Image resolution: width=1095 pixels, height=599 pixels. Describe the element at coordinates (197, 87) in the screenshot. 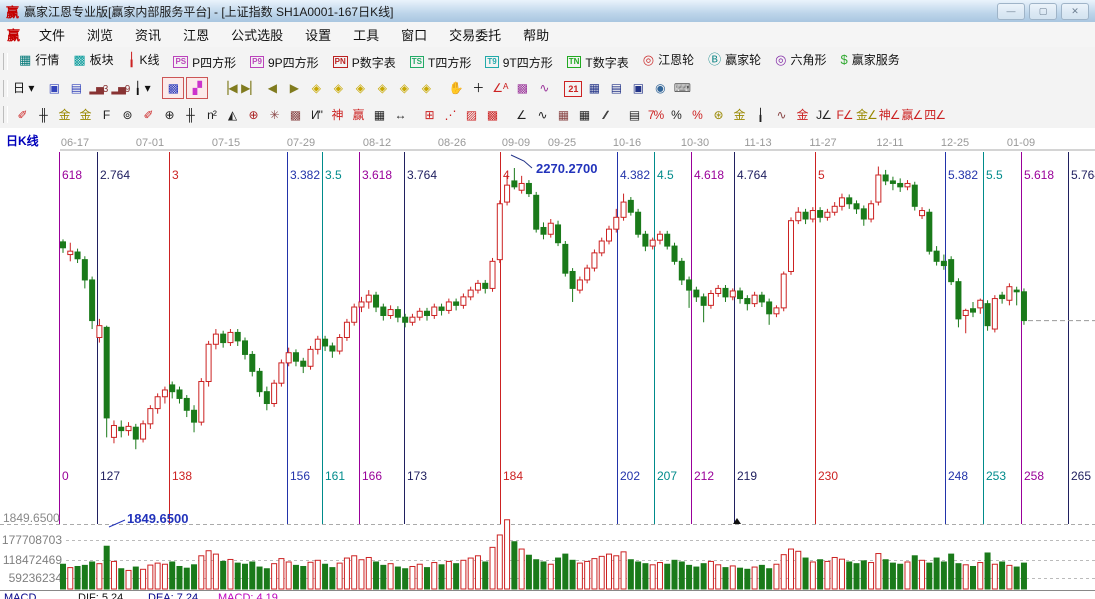

I see `color-chart-icon: ▞` at that location.